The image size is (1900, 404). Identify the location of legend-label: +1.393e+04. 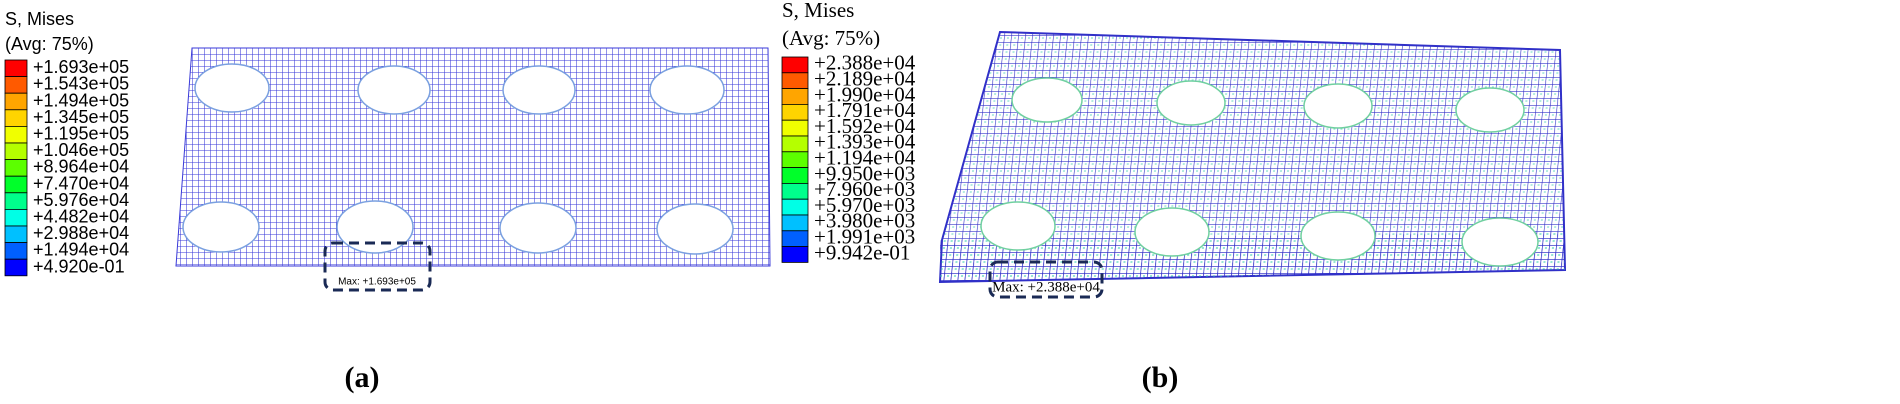
(865, 142).